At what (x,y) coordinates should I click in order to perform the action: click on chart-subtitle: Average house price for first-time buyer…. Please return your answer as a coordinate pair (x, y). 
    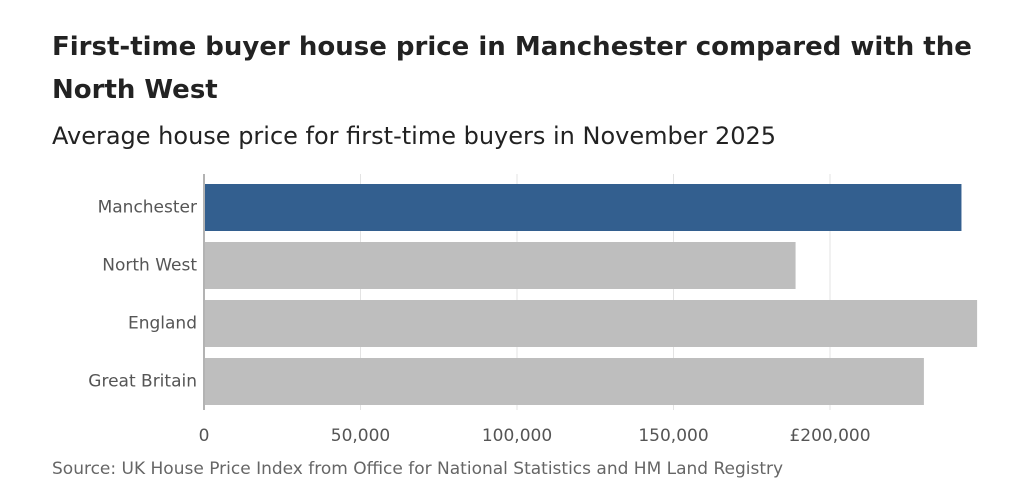
    Looking at the image, I should click on (414, 136).